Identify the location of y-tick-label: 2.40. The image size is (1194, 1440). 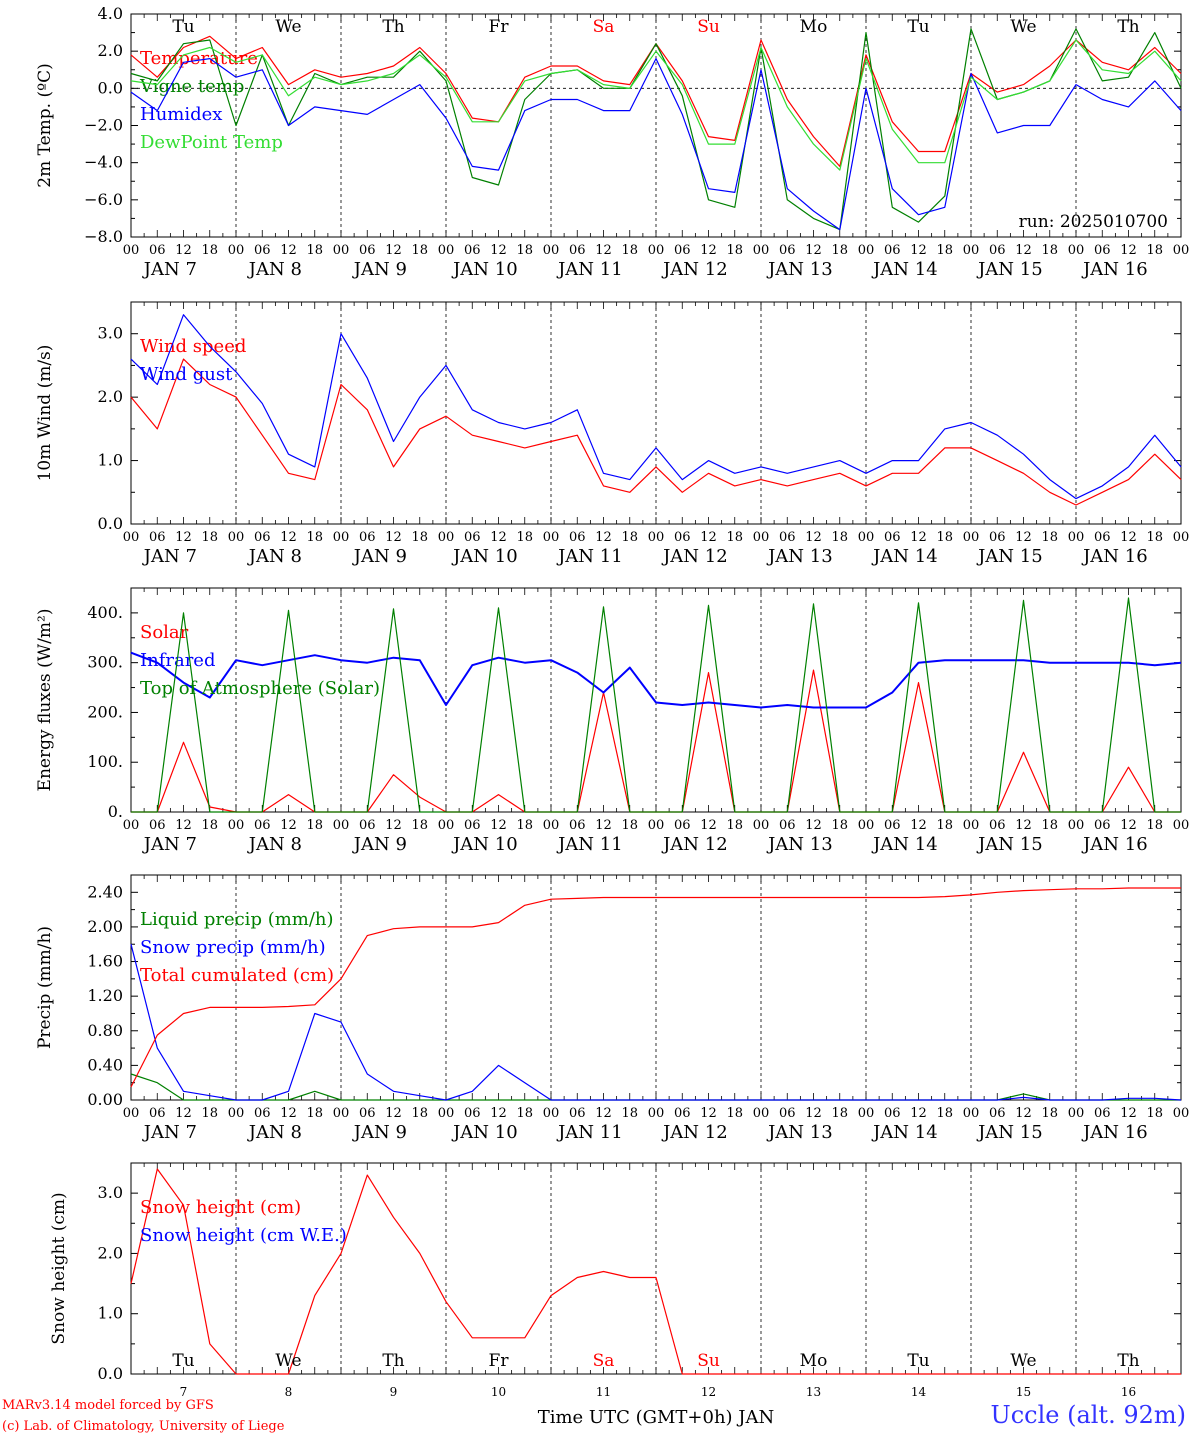
(105, 891).